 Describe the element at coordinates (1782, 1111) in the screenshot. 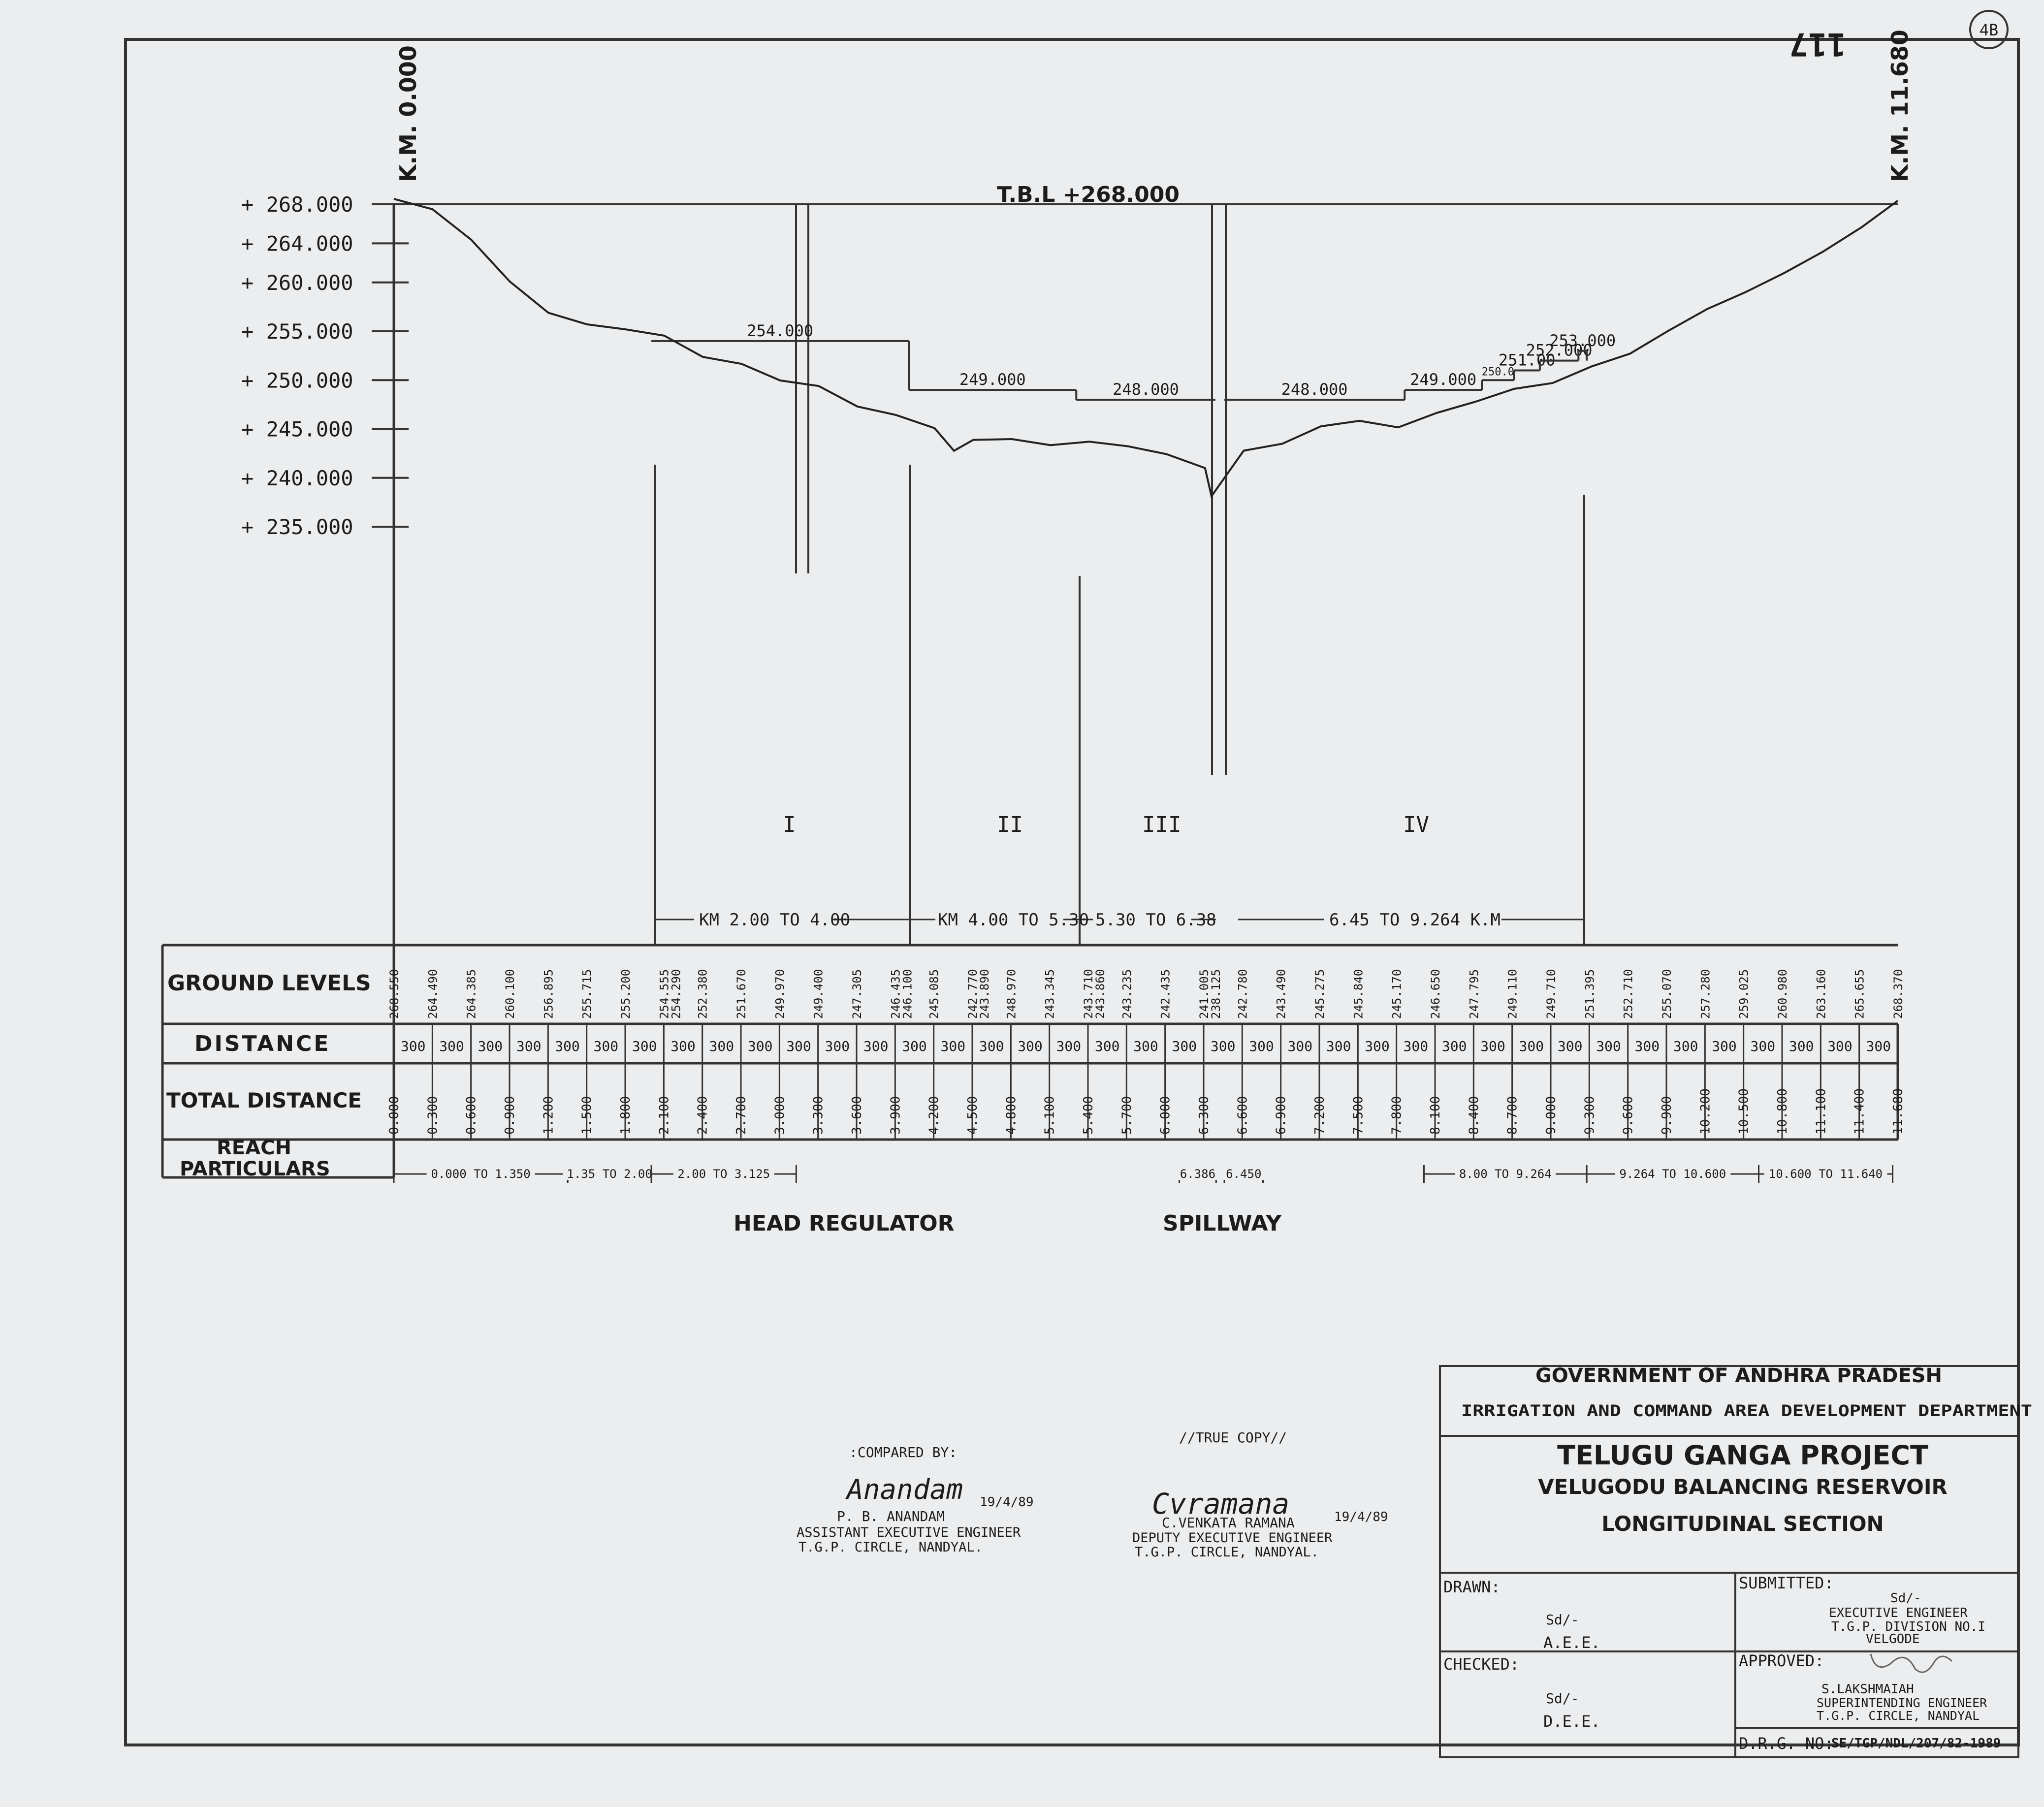

I see `total-distance-cell: 10.800` at that location.